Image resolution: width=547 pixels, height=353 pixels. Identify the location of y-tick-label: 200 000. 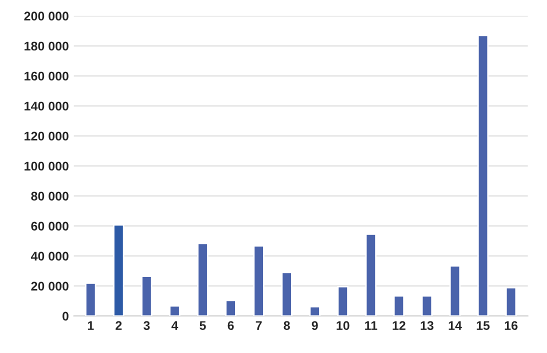
(46, 16).